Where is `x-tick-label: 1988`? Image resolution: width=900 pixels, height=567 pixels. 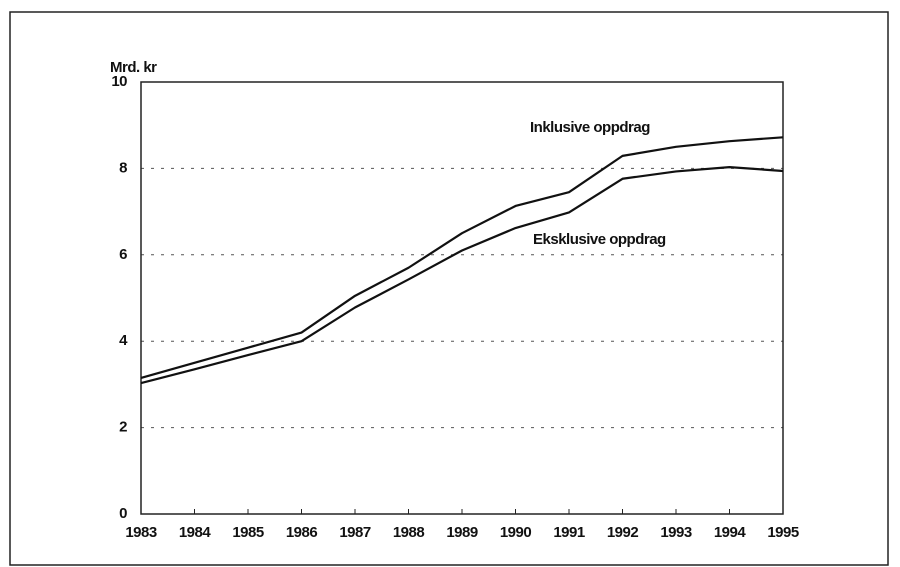 x-tick-label: 1988 is located at coordinates (409, 532).